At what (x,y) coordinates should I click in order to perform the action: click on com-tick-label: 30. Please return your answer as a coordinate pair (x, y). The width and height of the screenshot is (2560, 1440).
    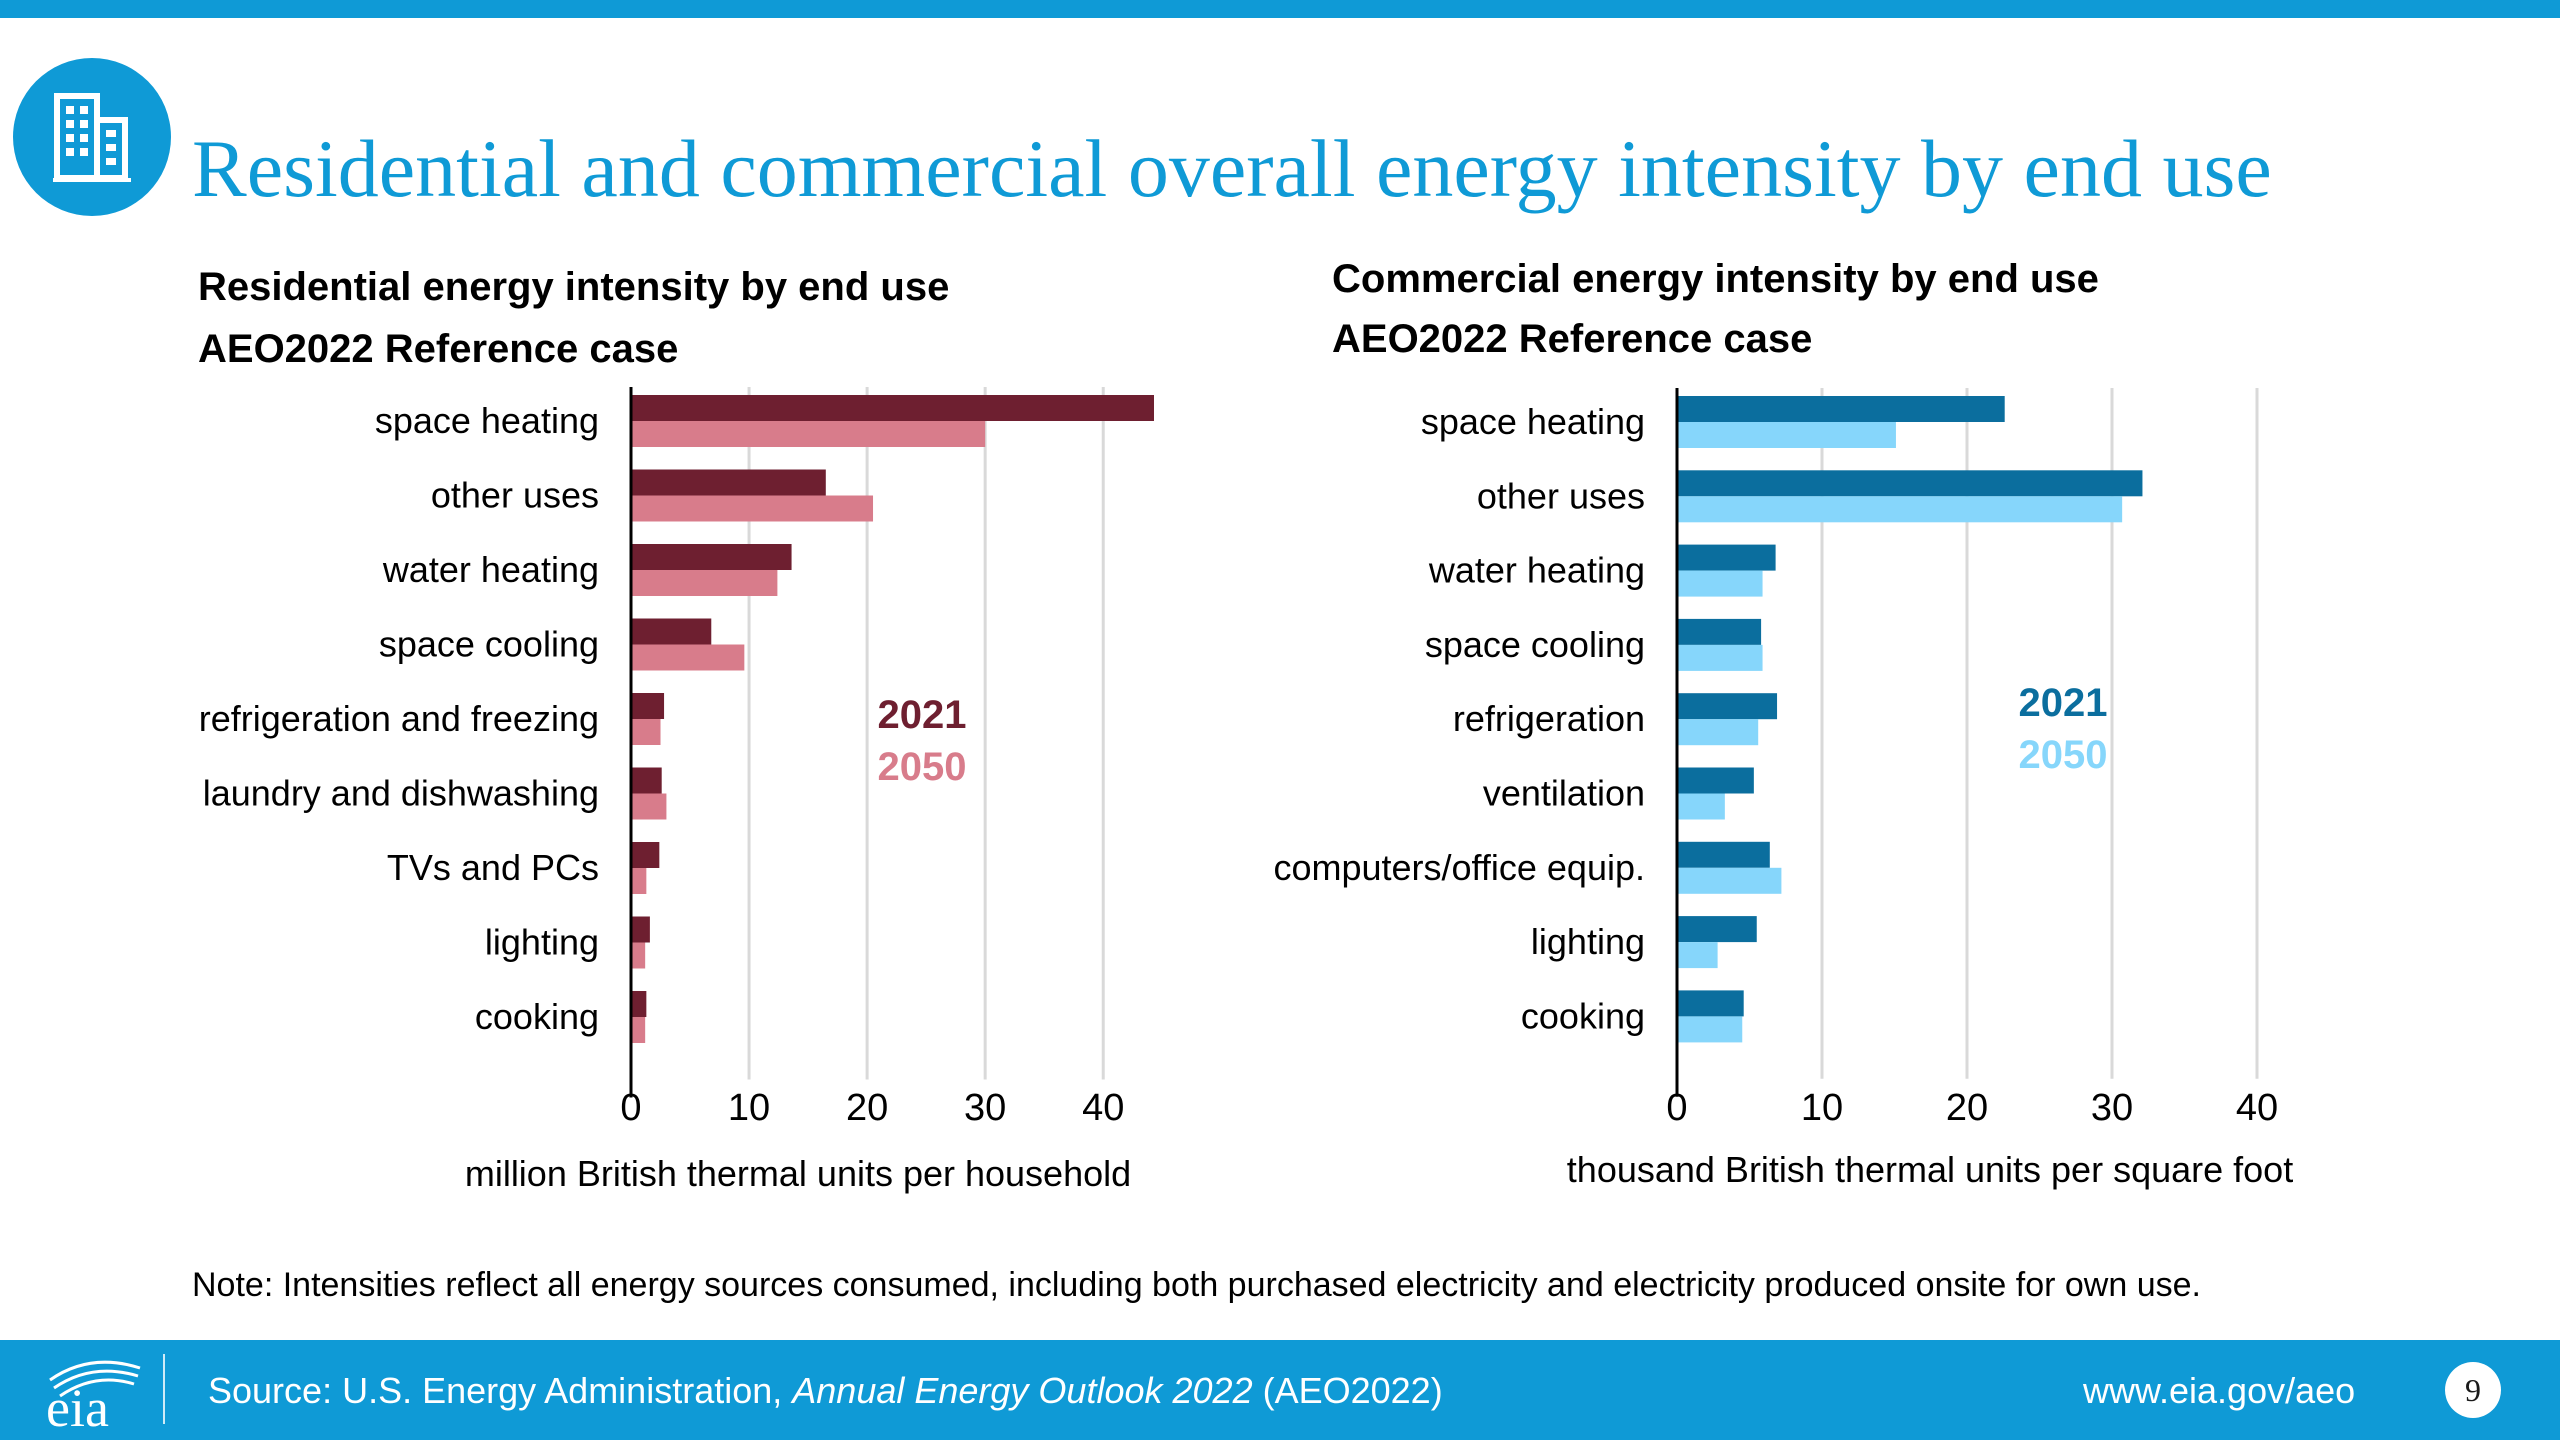
    Looking at the image, I should click on (2112, 1108).